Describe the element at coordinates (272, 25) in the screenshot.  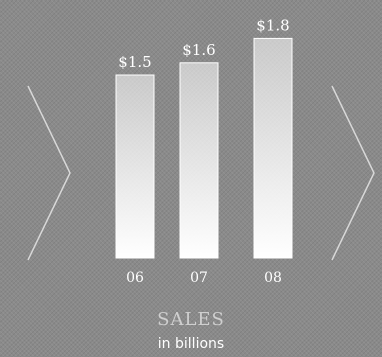
I see `value-label-08: $1.8` at that location.